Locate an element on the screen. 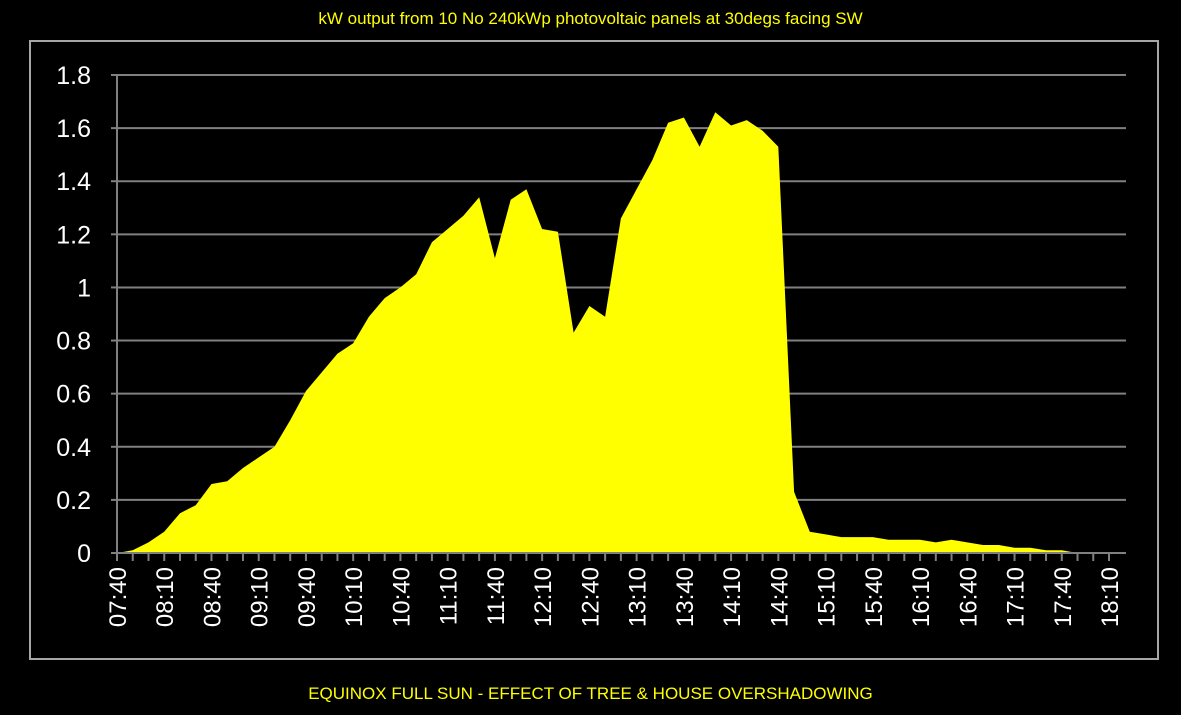 Image resolution: width=1181 pixels, height=715 pixels. x-tick-label: 18:10 is located at coordinates (1110, 597).